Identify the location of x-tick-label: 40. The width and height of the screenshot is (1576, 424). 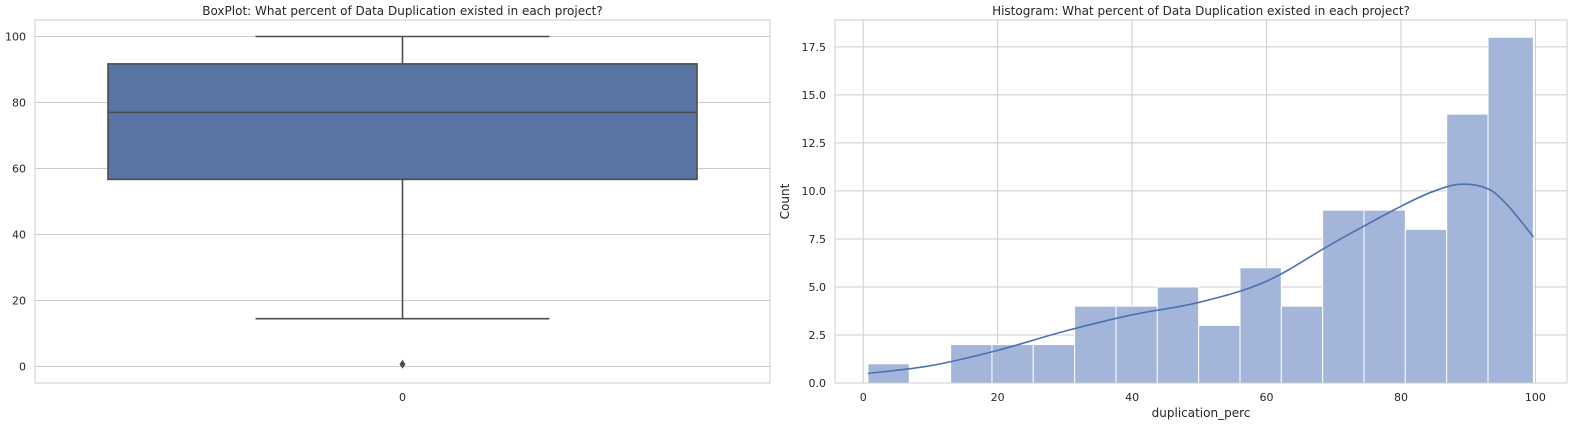
(1132, 397).